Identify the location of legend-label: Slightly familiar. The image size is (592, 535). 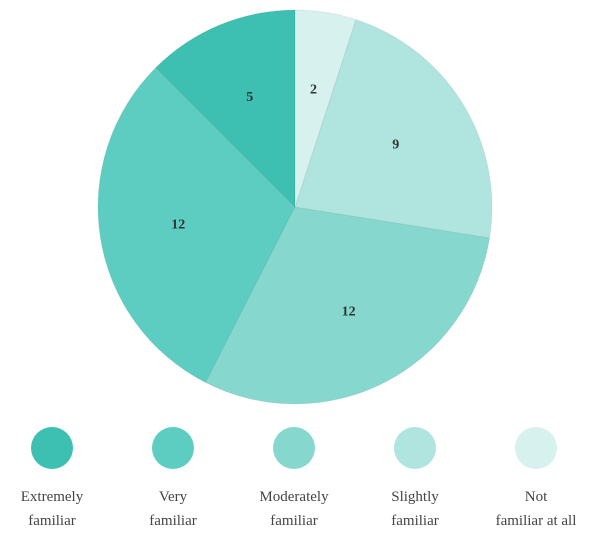
(415, 509).